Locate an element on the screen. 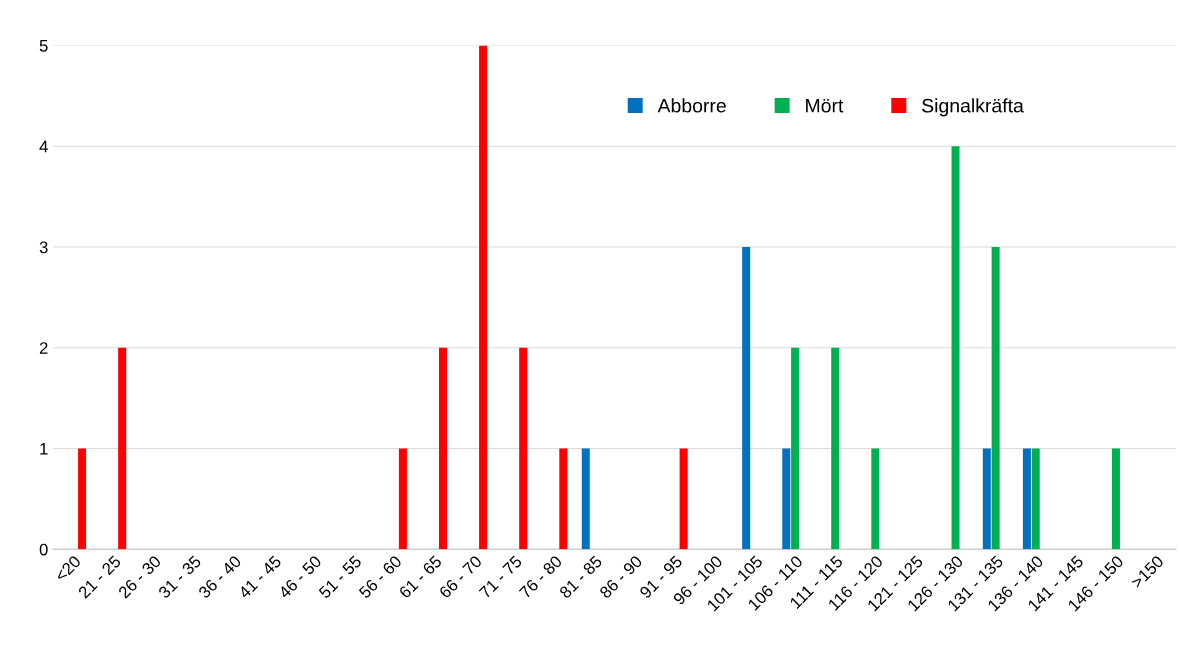  legend-label: Mört is located at coordinates (825, 105).